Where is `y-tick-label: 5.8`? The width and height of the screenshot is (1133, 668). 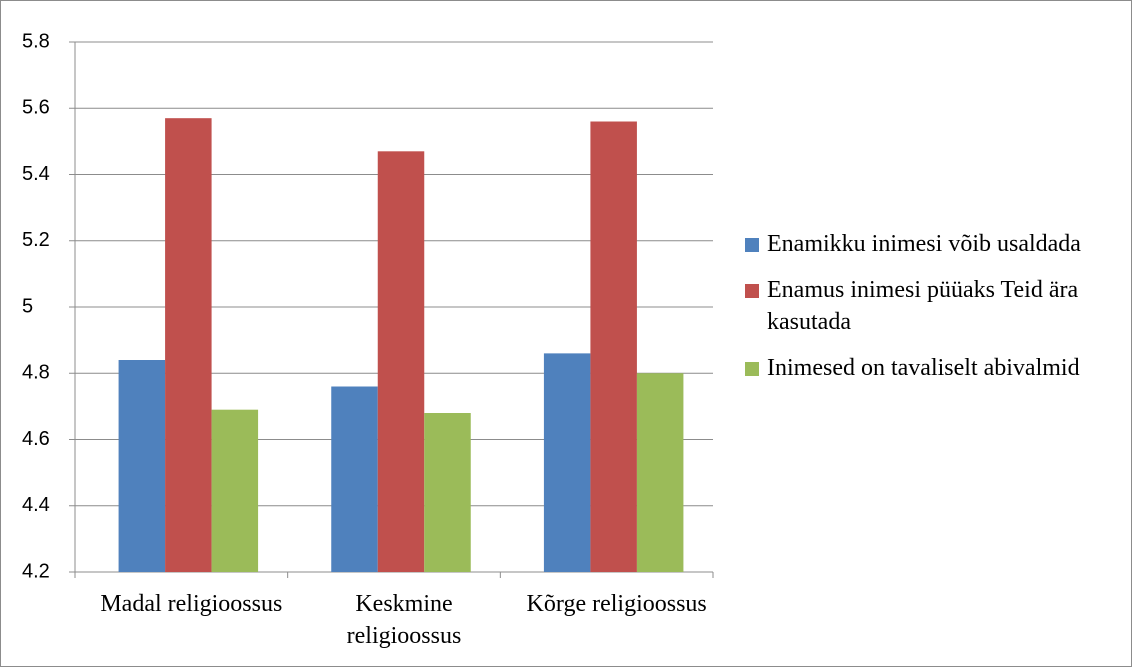 y-tick-label: 5.8 is located at coordinates (36, 41).